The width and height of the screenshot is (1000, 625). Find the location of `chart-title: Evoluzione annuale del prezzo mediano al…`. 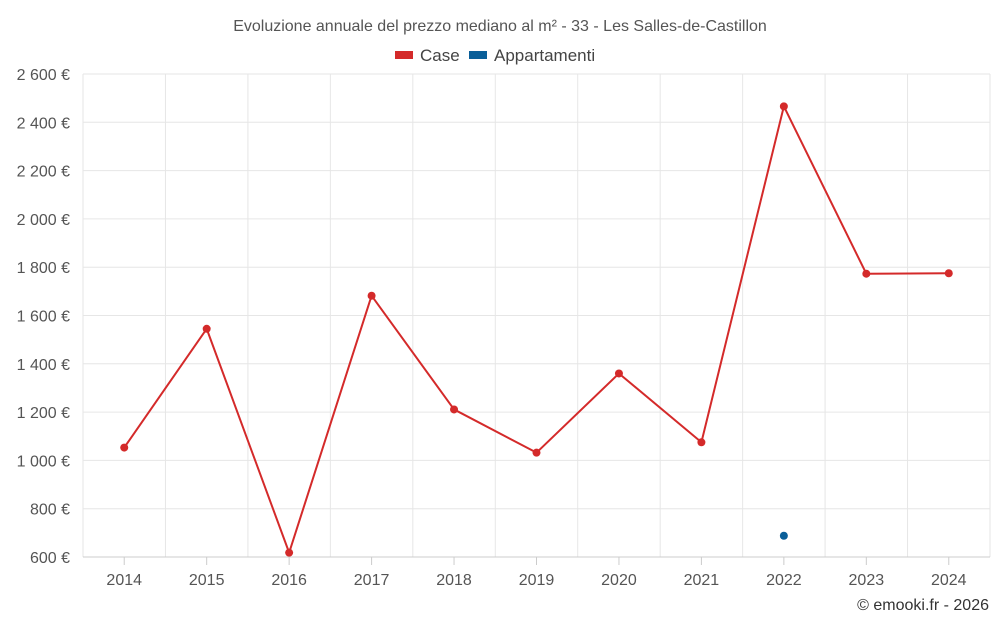

chart-title: Evoluzione annuale del prezzo mediano al… is located at coordinates (500, 26).